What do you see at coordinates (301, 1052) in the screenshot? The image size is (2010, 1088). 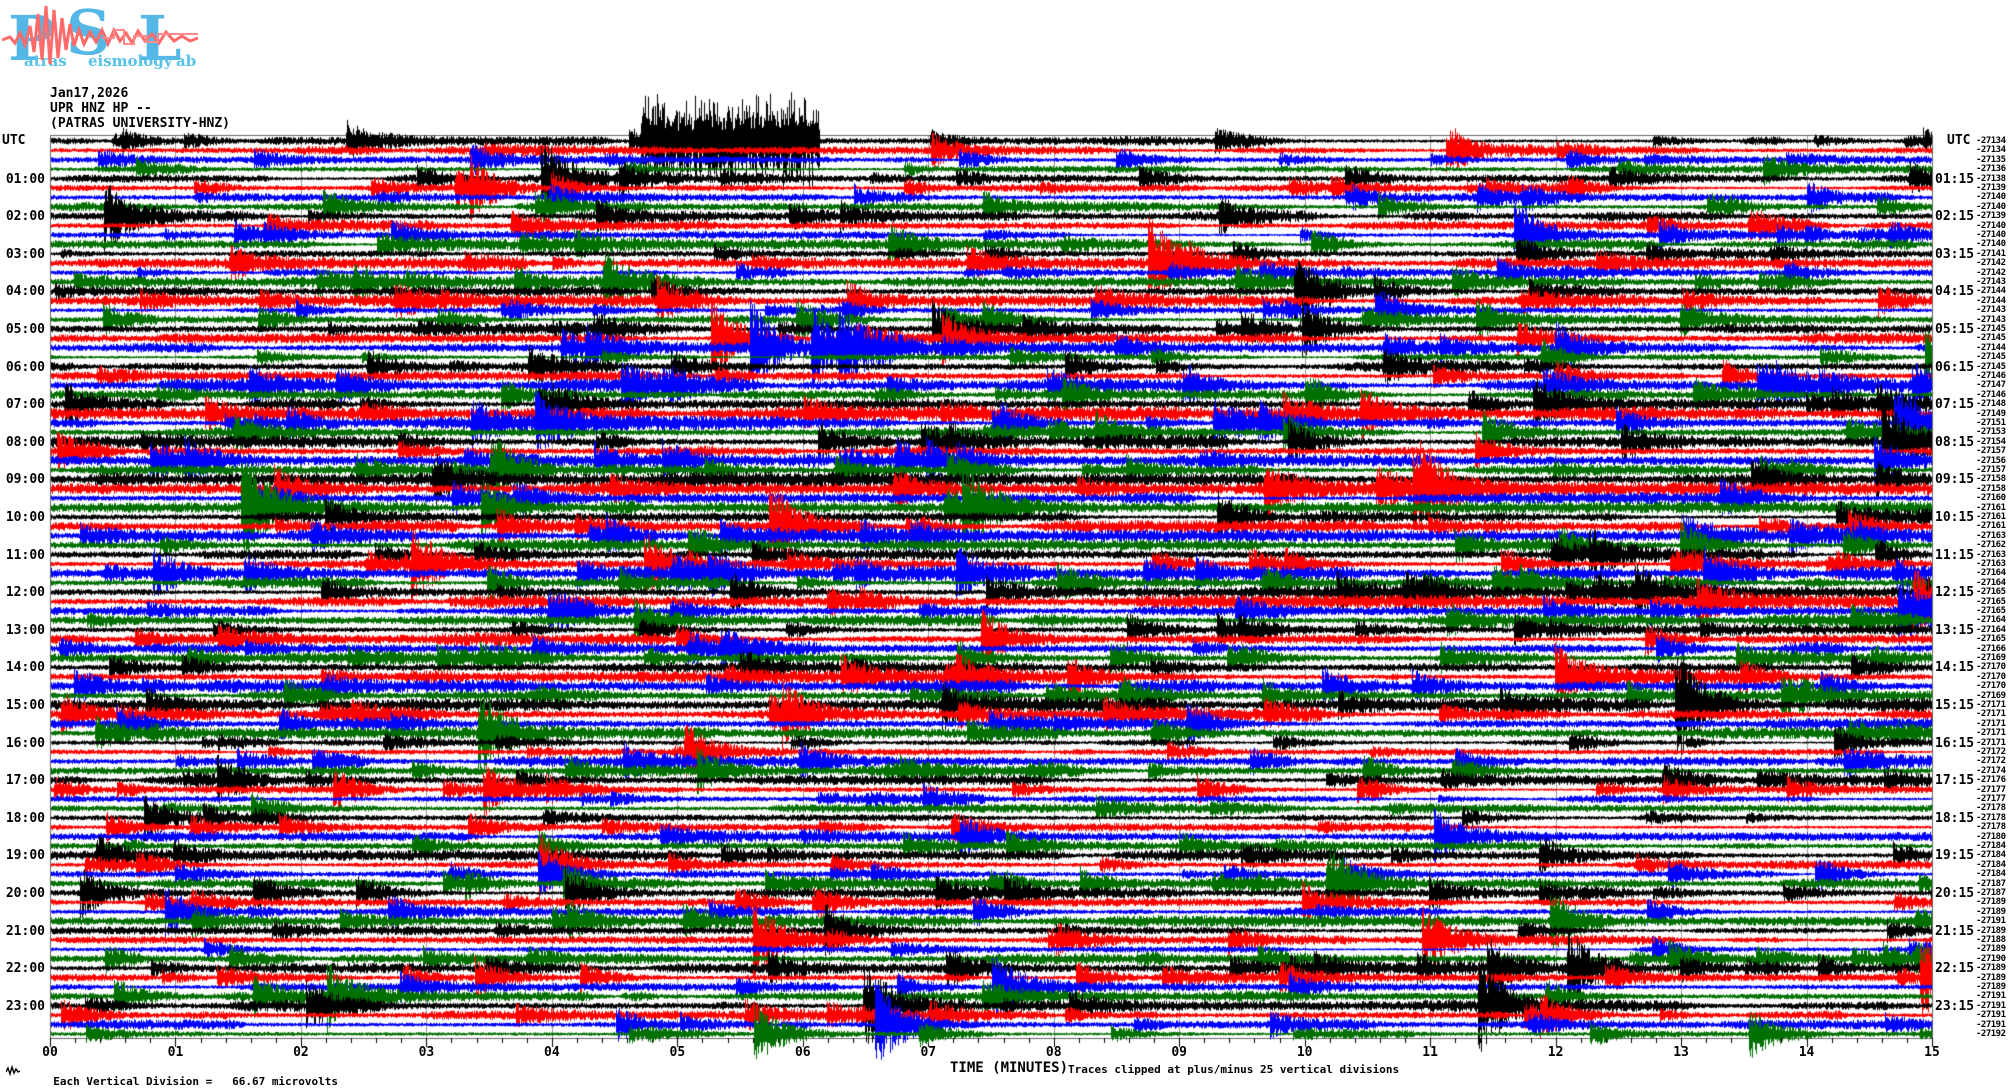 I see `minute-tick-label: 02` at bounding box center [301, 1052].